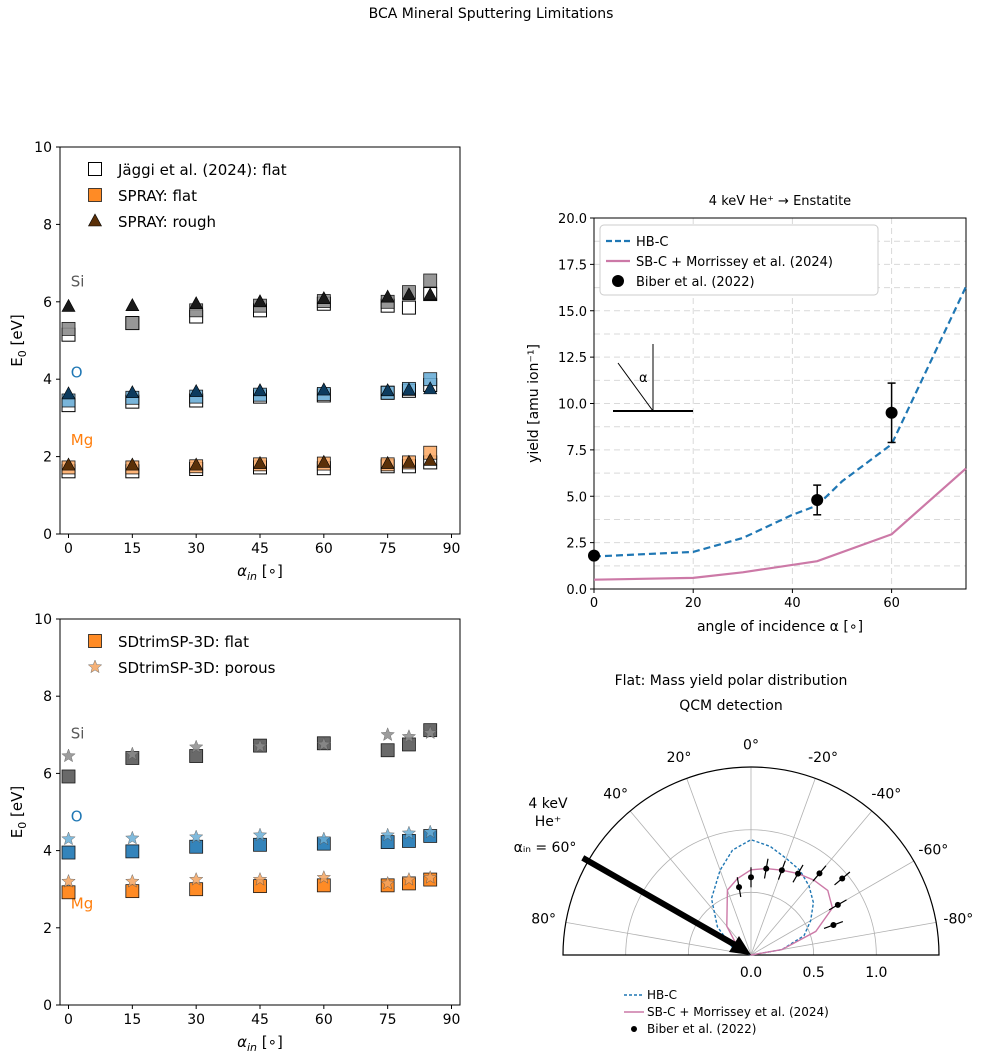 This screenshot has width=982, height=1064. What do you see at coordinates (740, 945) in the screenshot?
I see `incidence-arrowhead` at bounding box center [740, 945].